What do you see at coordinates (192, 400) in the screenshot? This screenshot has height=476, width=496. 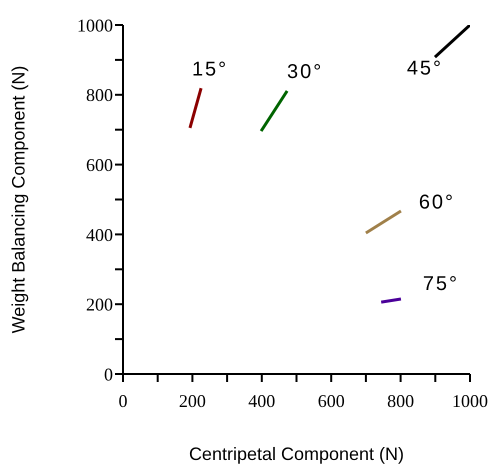 I see `x-tick-label: 200` at bounding box center [192, 400].